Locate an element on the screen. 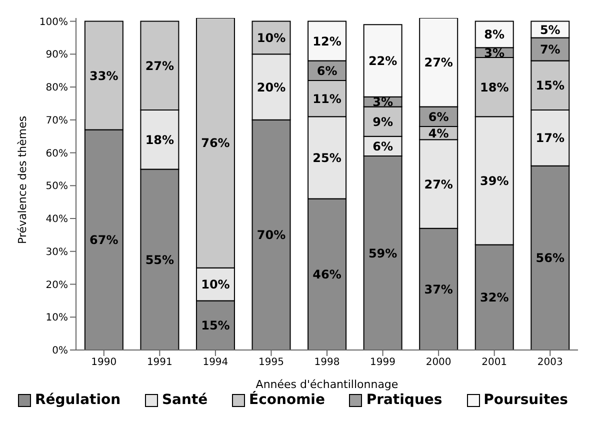 Image resolution: width=608 pixels, height=423 pixels. data-label: 70% is located at coordinates (271, 235).